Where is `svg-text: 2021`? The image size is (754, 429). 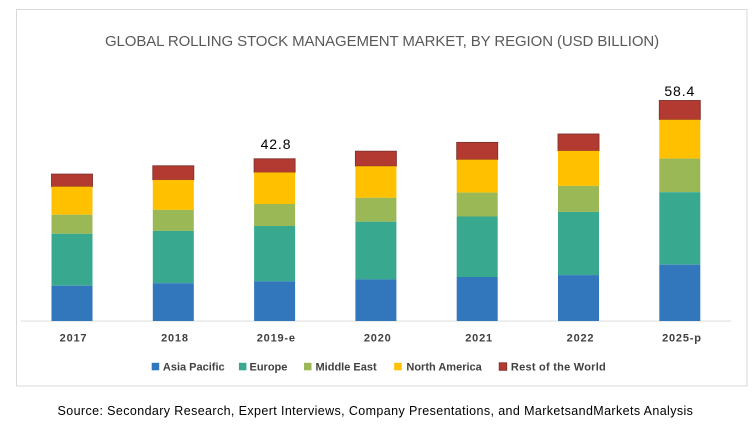 svg-text: 2021 is located at coordinates (479, 339).